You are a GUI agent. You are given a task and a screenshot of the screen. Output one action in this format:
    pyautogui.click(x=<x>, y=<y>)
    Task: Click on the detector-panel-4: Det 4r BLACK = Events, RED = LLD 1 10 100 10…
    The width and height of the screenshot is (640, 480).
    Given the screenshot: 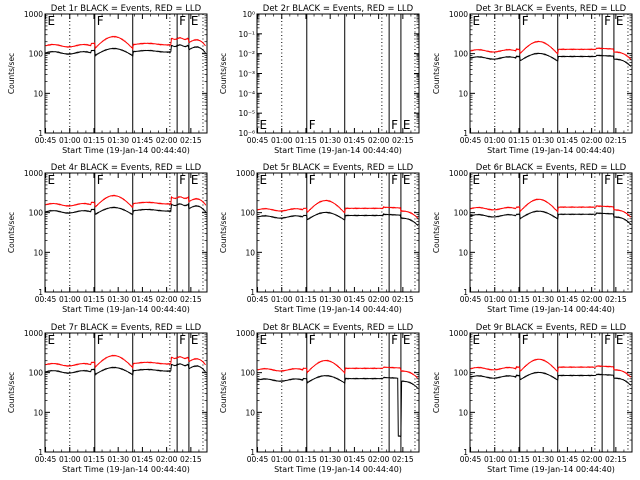 What is the action you would take?
    pyautogui.click(x=107, y=238)
    